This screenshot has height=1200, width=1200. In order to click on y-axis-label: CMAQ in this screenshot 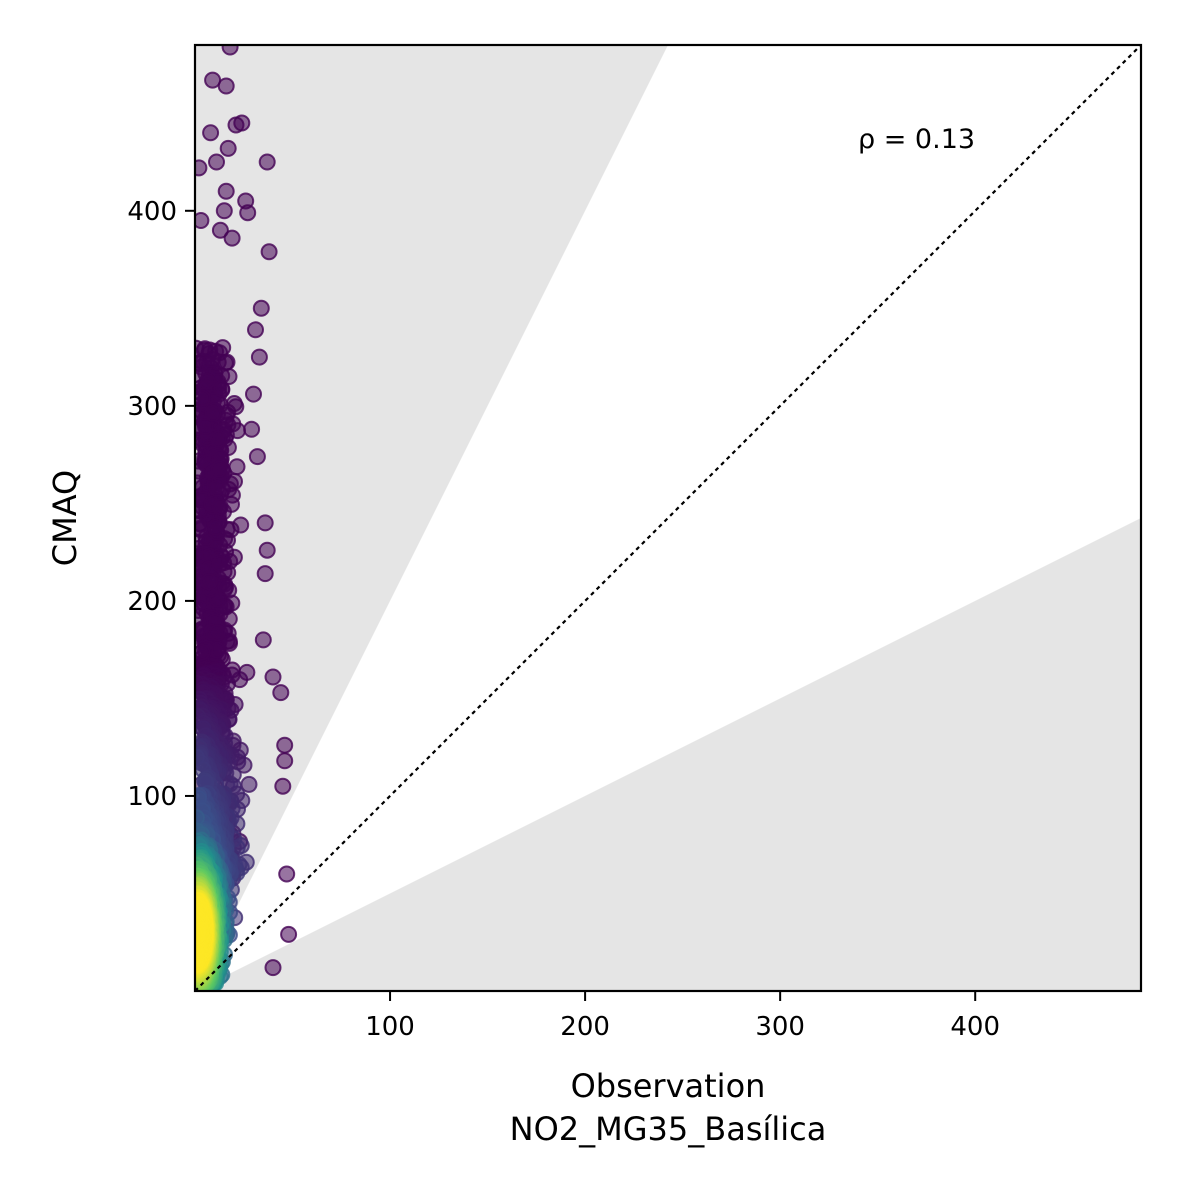, I will do `click(65, 518)`.